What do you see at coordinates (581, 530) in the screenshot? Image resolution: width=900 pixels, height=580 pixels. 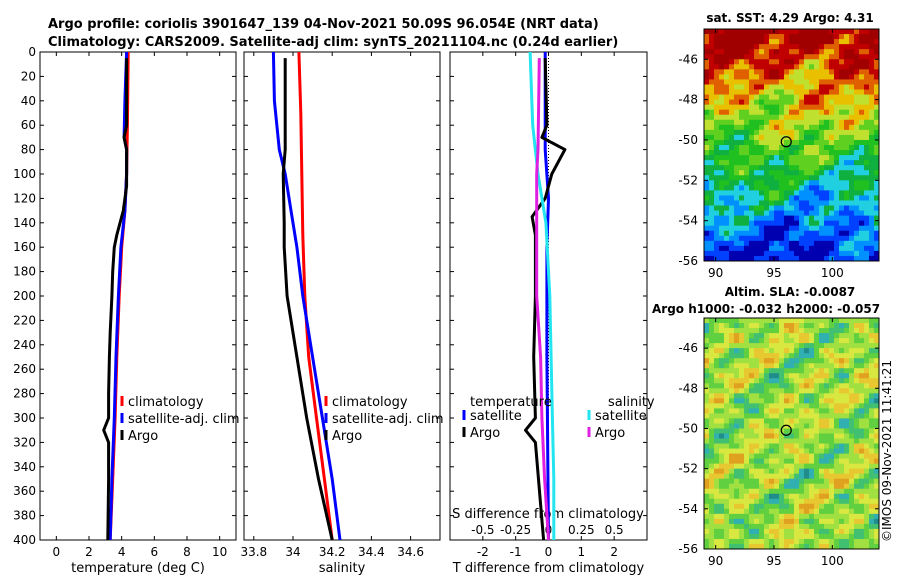 I see `top-tick-label: 0.25` at bounding box center [581, 530].